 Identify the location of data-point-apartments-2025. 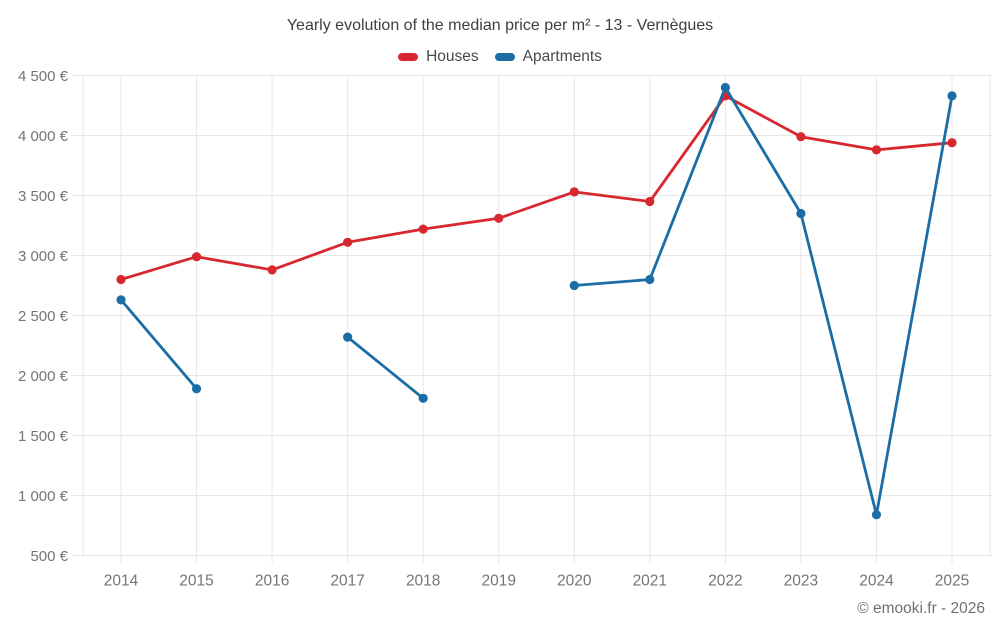
(952, 96).